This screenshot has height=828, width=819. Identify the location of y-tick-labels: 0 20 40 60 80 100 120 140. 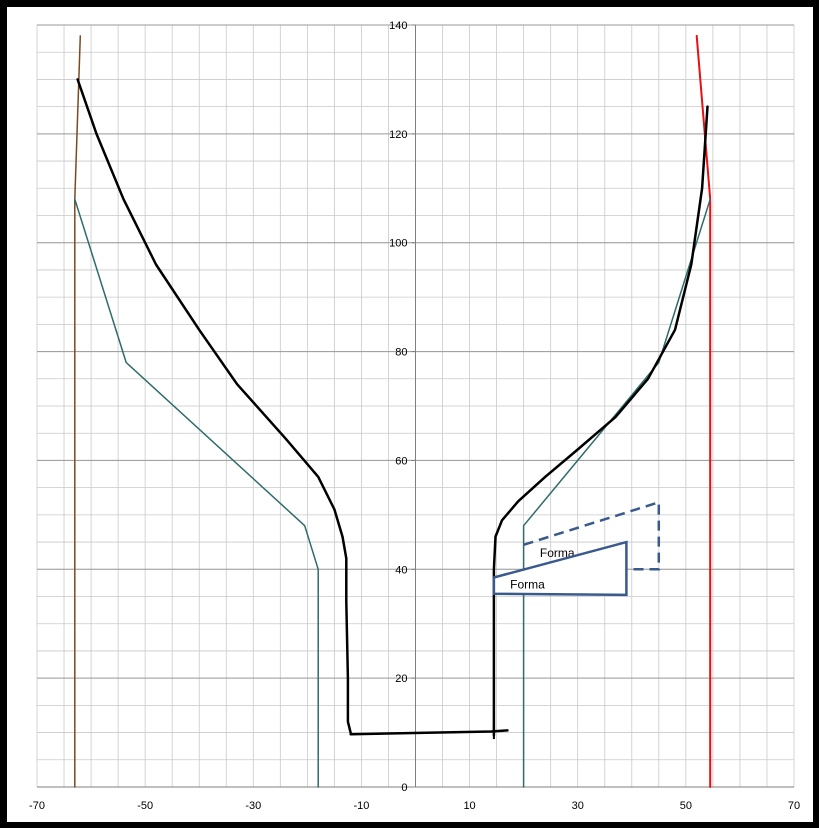
(398, 407).